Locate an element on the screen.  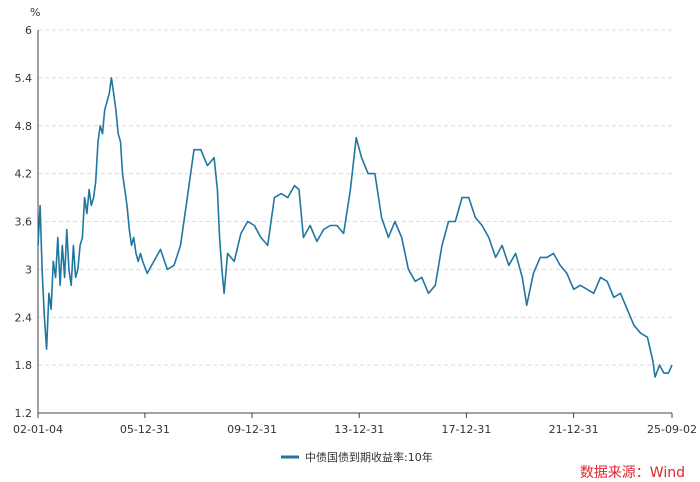
y-tick-label: 3.6 is located at coordinates (24, 222).